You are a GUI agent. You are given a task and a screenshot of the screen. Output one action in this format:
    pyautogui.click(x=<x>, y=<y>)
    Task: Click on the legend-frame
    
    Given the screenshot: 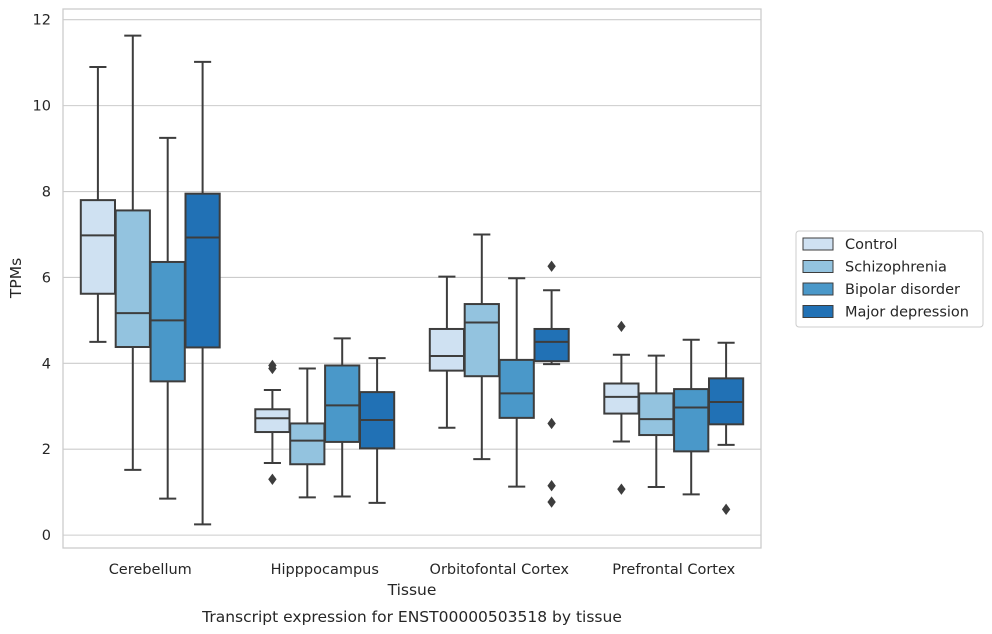 What is the action you would take?
    pyautogui.click(x=889, y=279)
    